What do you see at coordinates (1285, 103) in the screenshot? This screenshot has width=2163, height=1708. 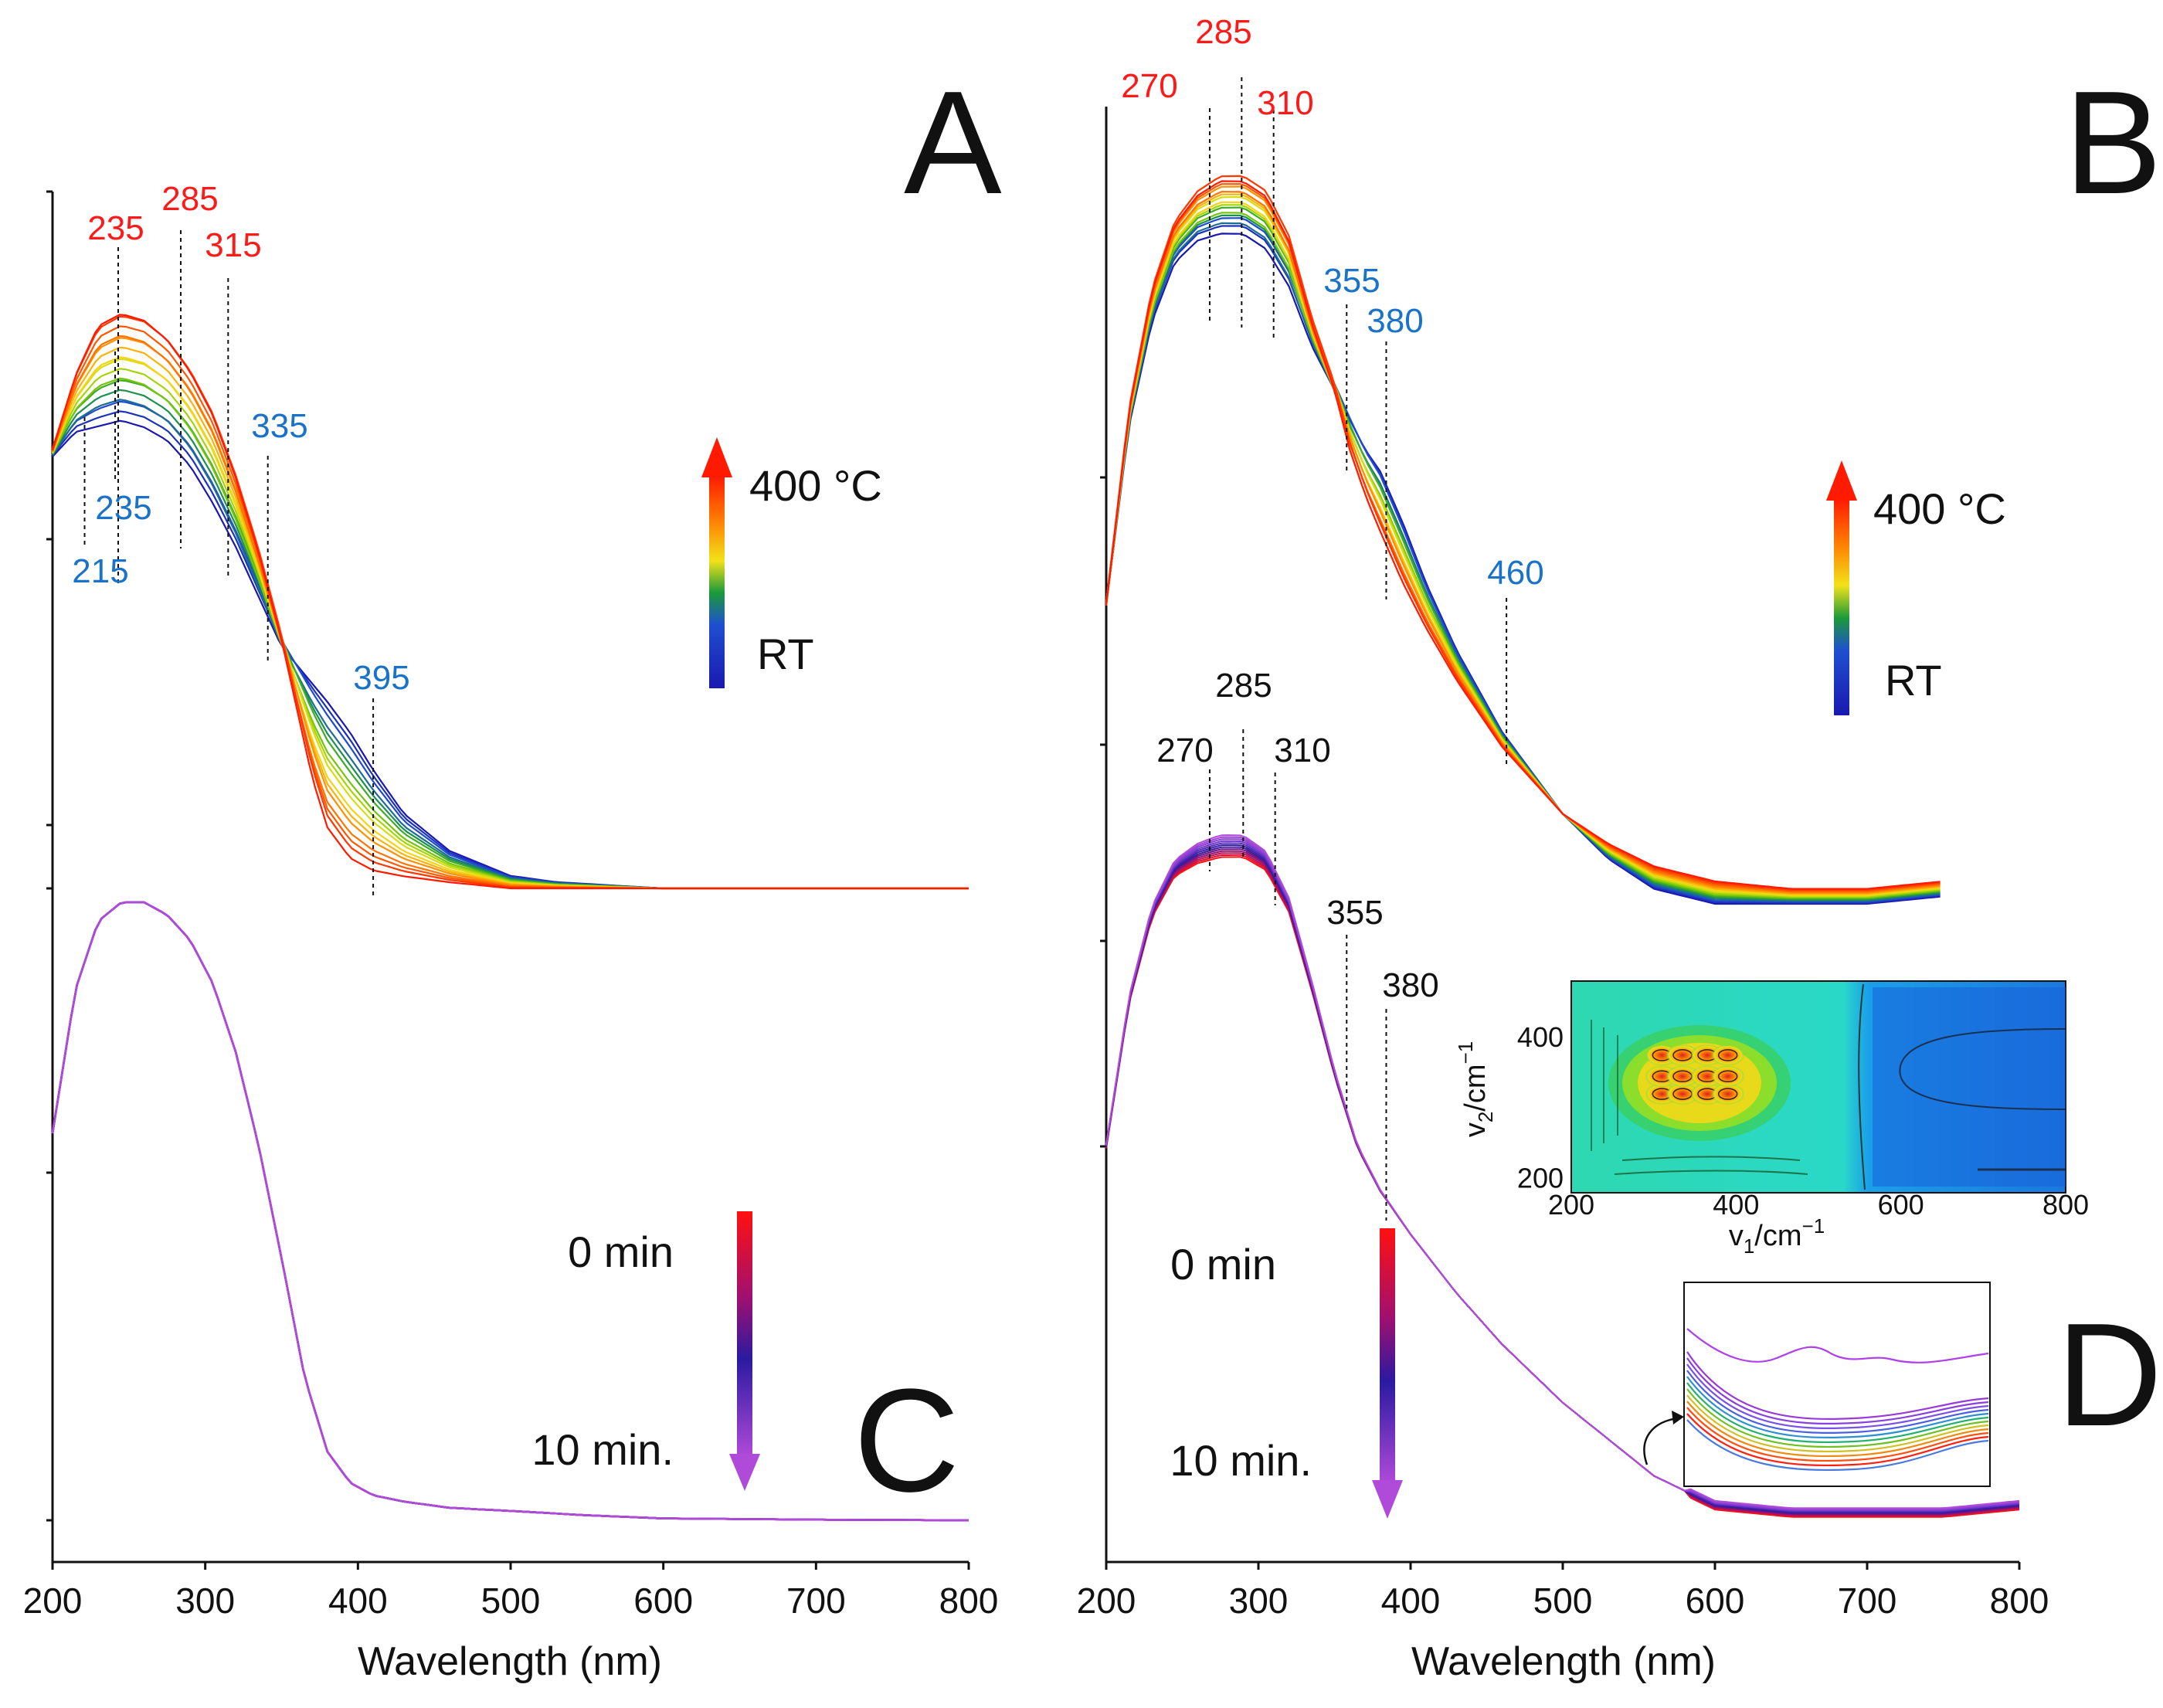 I see `peak-label: 310` at bounding box center [1285, 103].